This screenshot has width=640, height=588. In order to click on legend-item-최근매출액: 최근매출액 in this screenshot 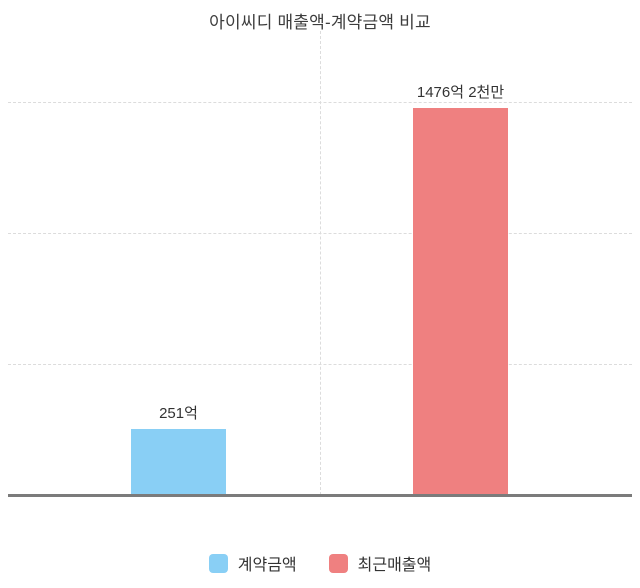, I will do `click(380, 563)`.